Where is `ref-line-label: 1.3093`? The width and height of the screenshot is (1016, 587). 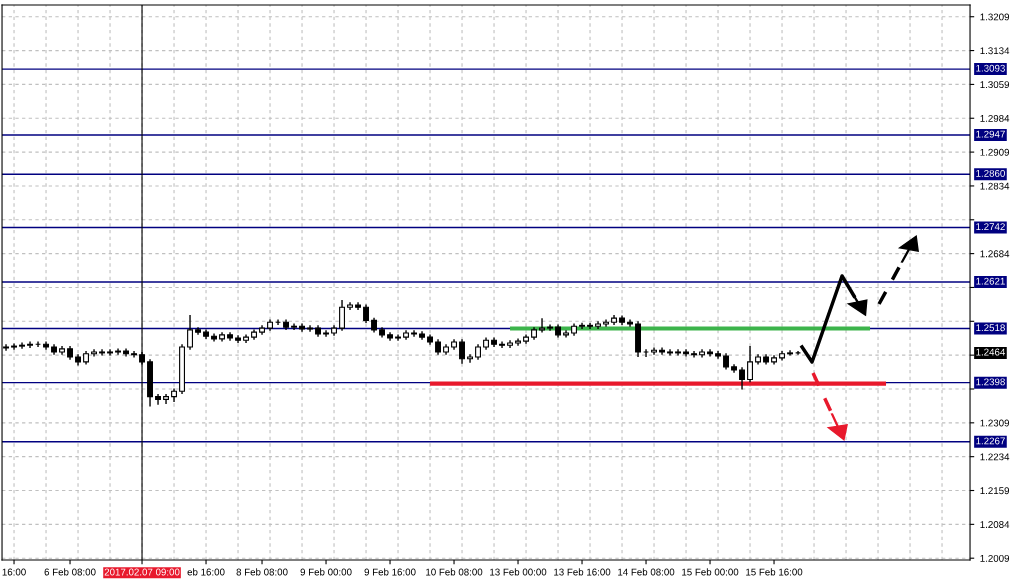
ref-line-label: 1.3093 is located at coordinates (990, 68).